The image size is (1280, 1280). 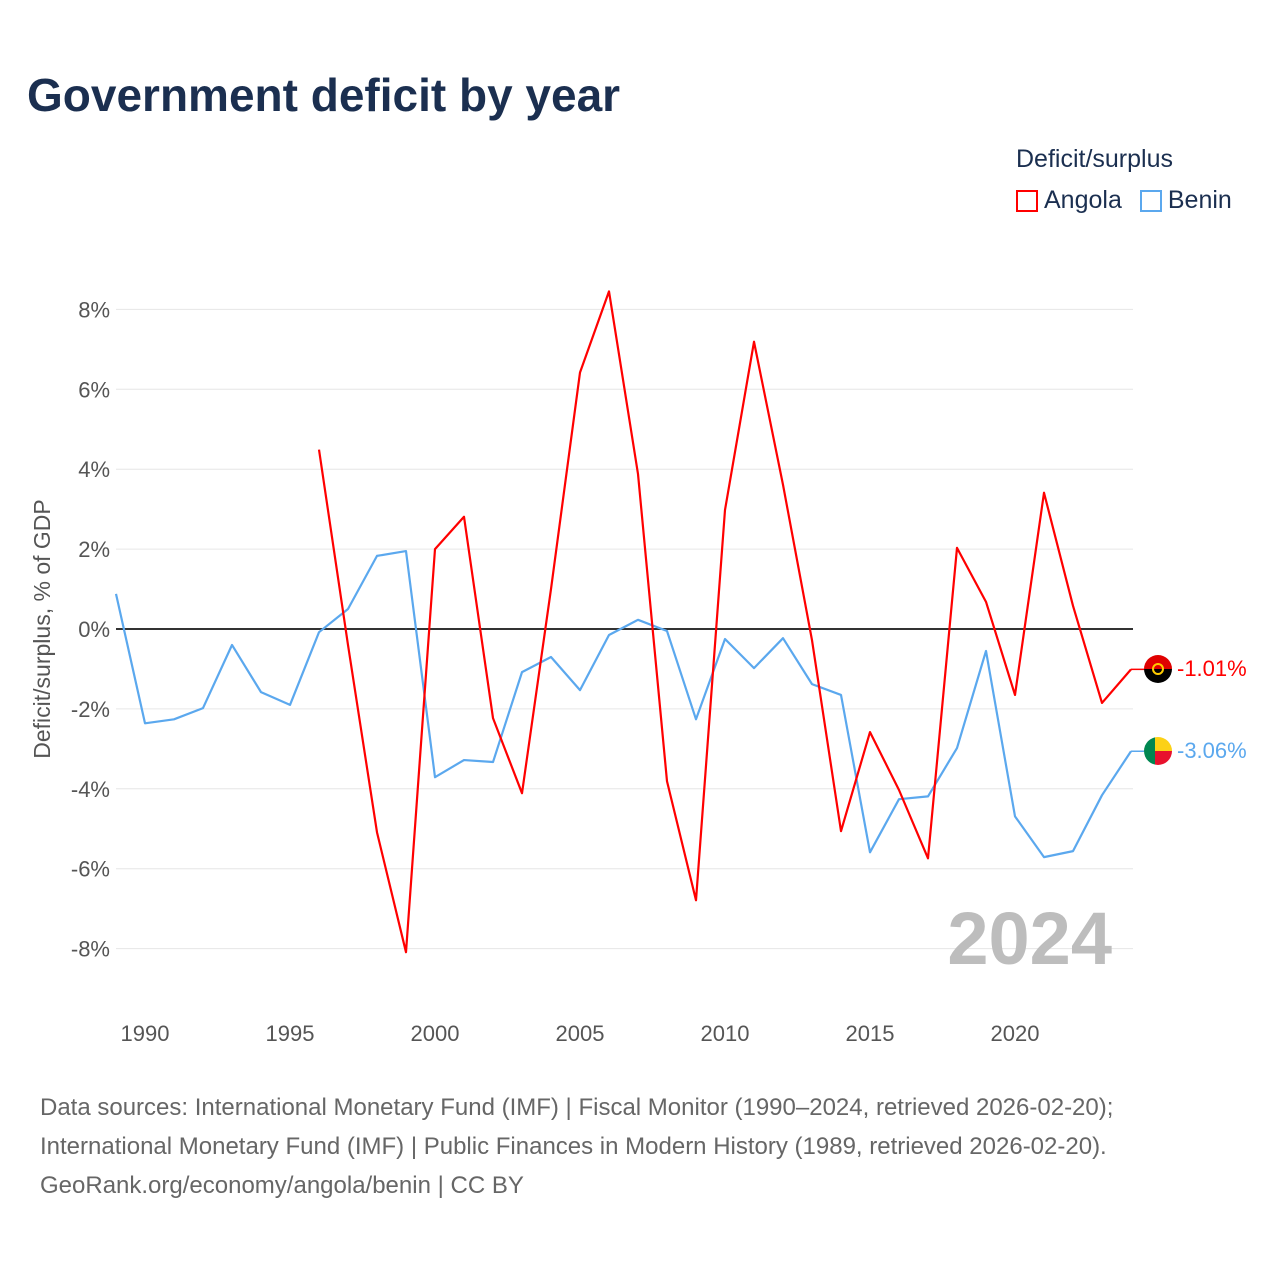 What do you see at coordinates (145, 1033) in the screenshot?
I see `x-tick-label: 1990` at bounding box center [145, 1033].